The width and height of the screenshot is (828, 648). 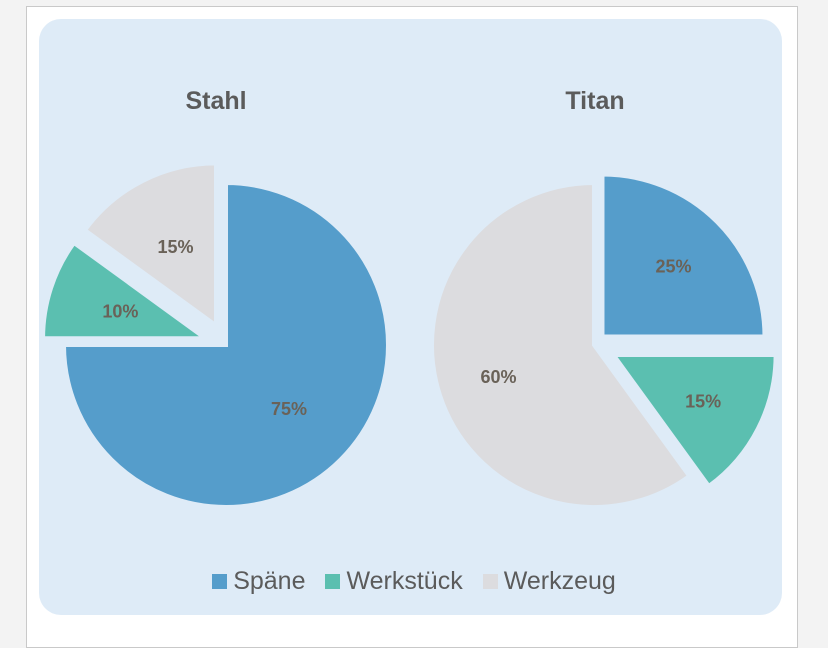 I want to click on legend-swatch-spaene, so click(x=220, y=581).